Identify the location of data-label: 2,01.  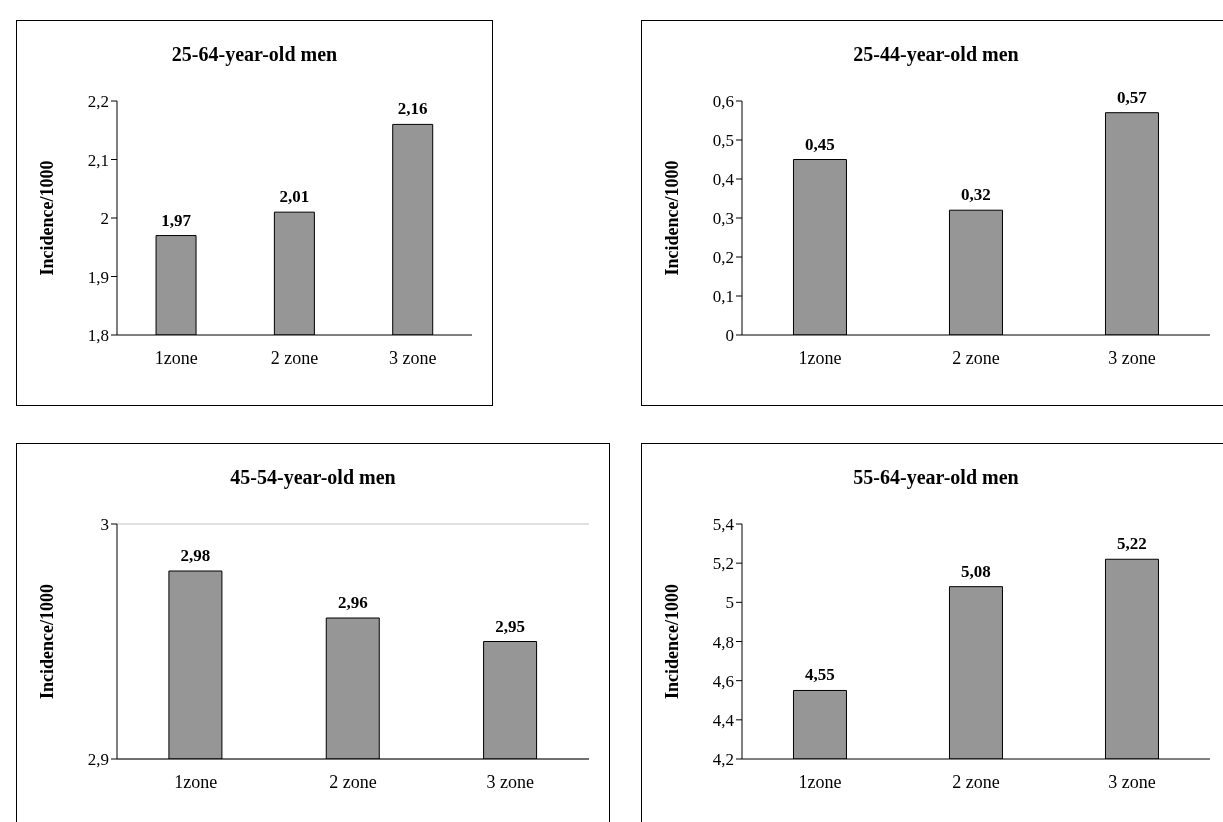
(294, 197).